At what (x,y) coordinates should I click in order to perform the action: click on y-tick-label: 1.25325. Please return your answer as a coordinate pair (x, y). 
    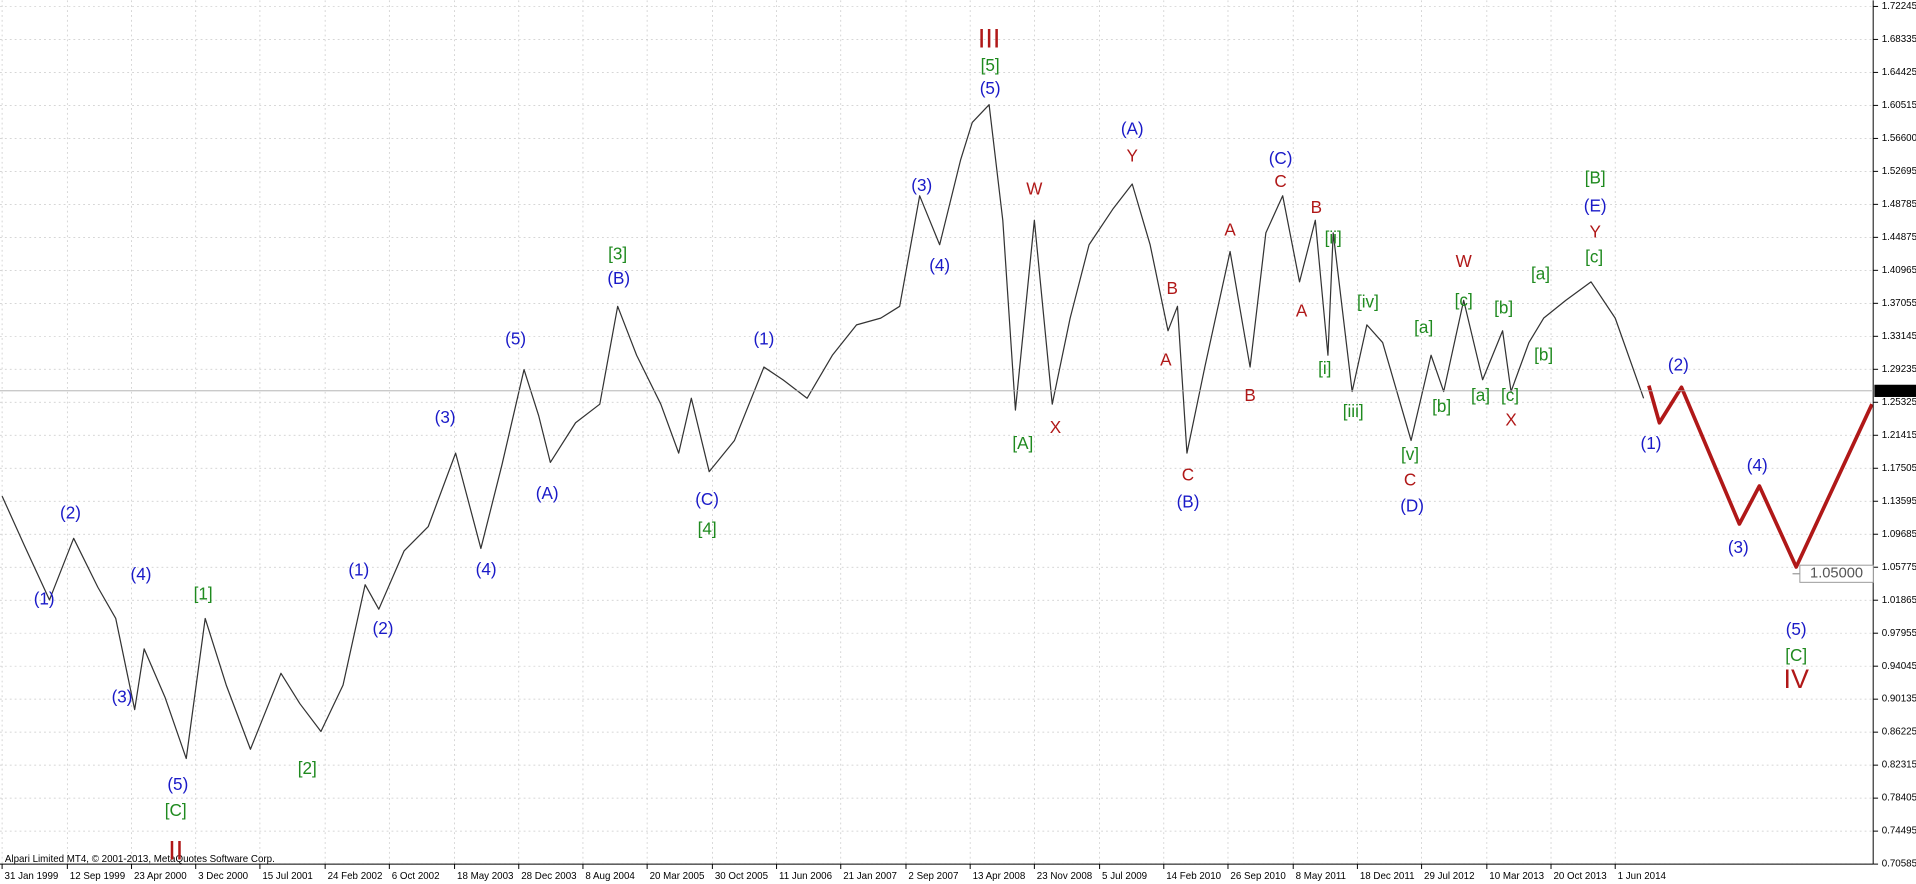
    Looking at the image, I should click on (1899, 402).